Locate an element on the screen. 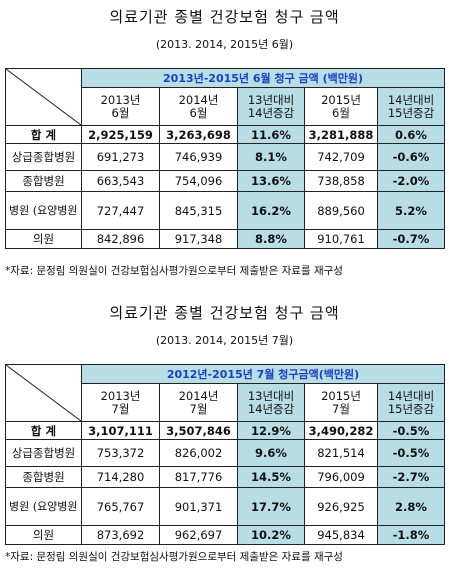 The height and width of the screenshot is (573, 449). change-13-14: 11.6% is located at coordinates (271, 134).